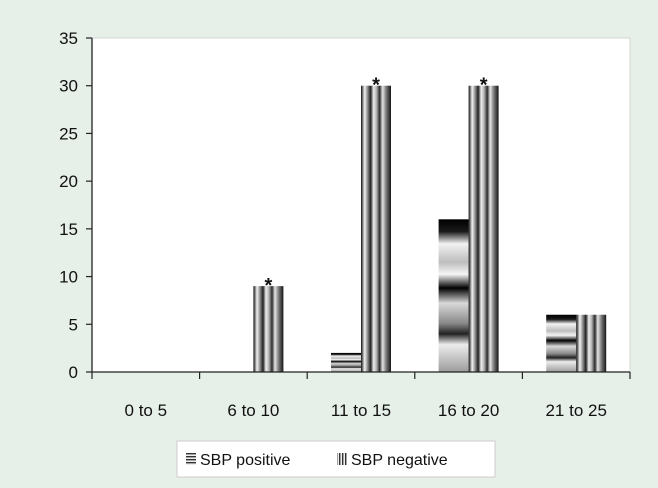  Describe the element at coordinates (468, 410) in the screenshot. I see `x-category-label: 16 to 20` at that location.